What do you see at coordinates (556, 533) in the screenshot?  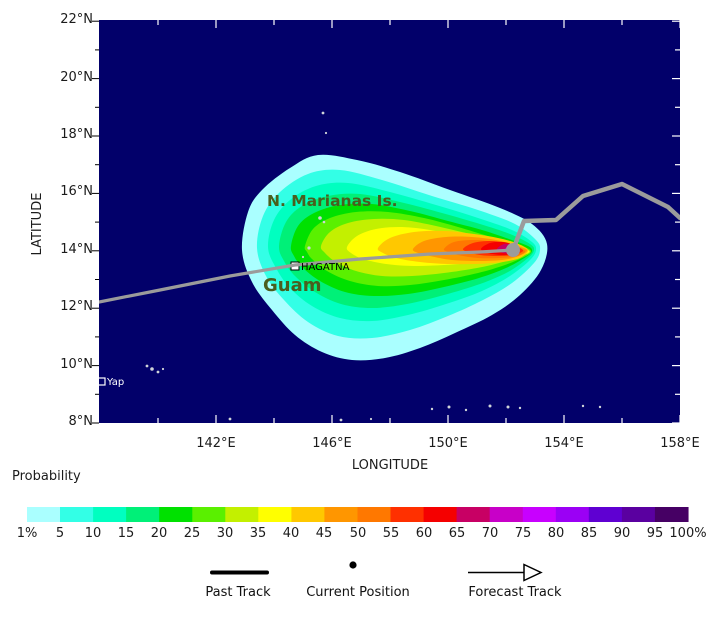 I see `colorbar-tick-label-80: 80` at bounding box center [556, 533].